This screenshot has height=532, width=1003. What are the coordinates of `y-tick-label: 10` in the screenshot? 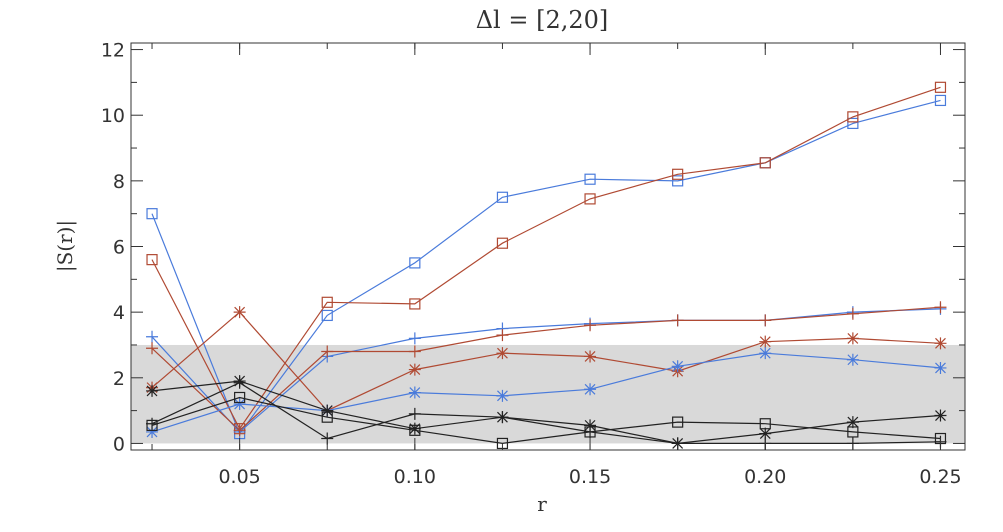 It's located at (113, 116).